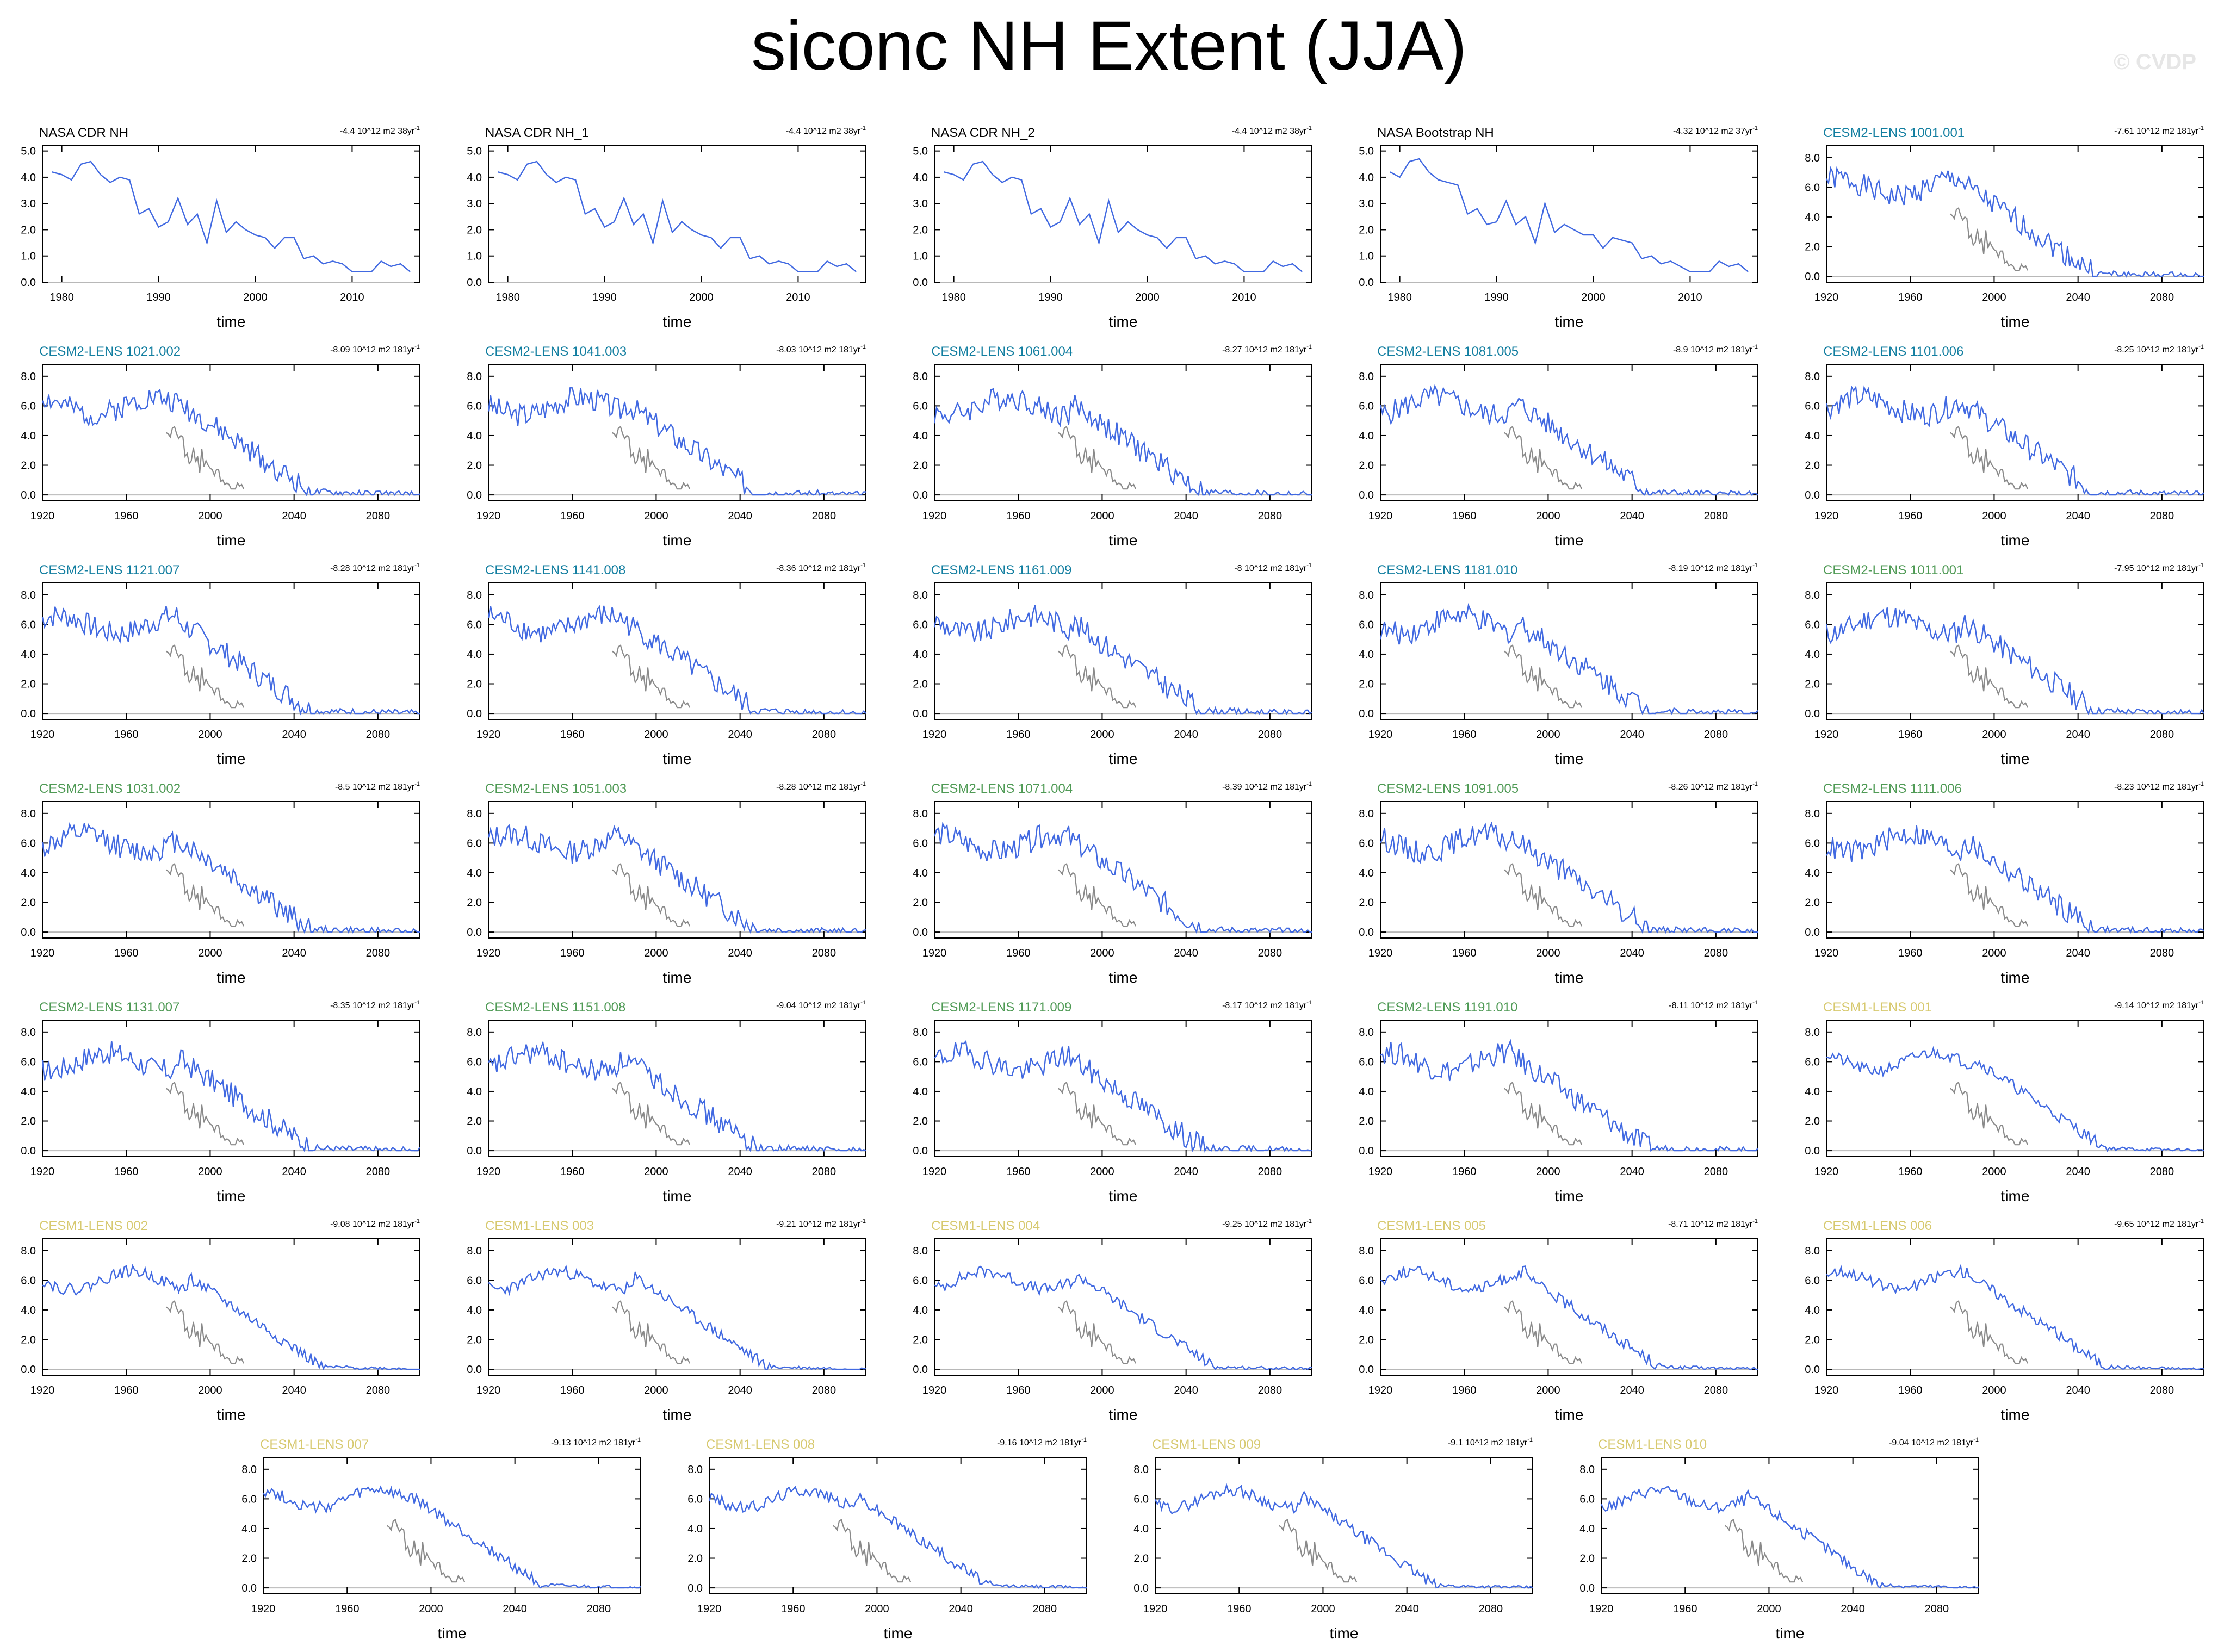 This screenshot has width=2218, height=1652. What do you see at coordinates (93, 1226) in the screenshot?
I see `panel-title: CESM1-LENS 002` at bounding box center [93, 1226].